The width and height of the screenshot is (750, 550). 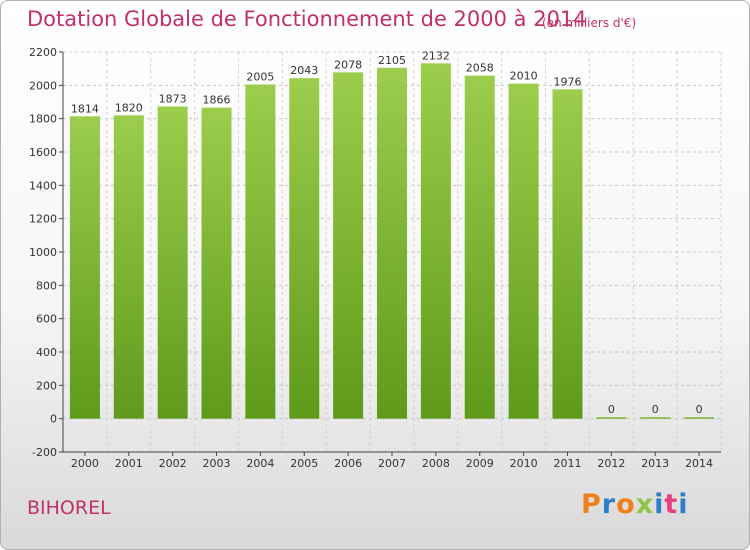 What do you see at coordinates (392, 60) in the screenshot?
I see `data-label: 2105` at bounding box center [392, 60].